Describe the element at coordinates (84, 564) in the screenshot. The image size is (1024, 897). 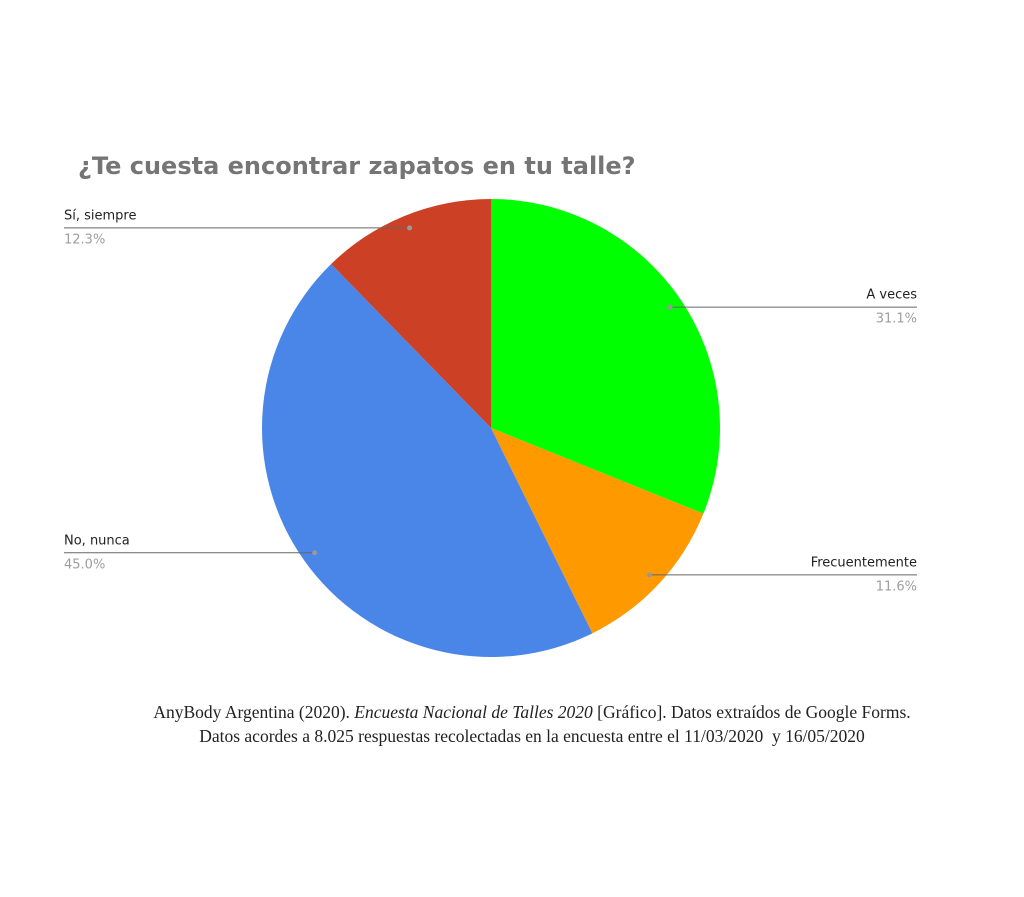
I see `slice-value: 45.0%` at that location.